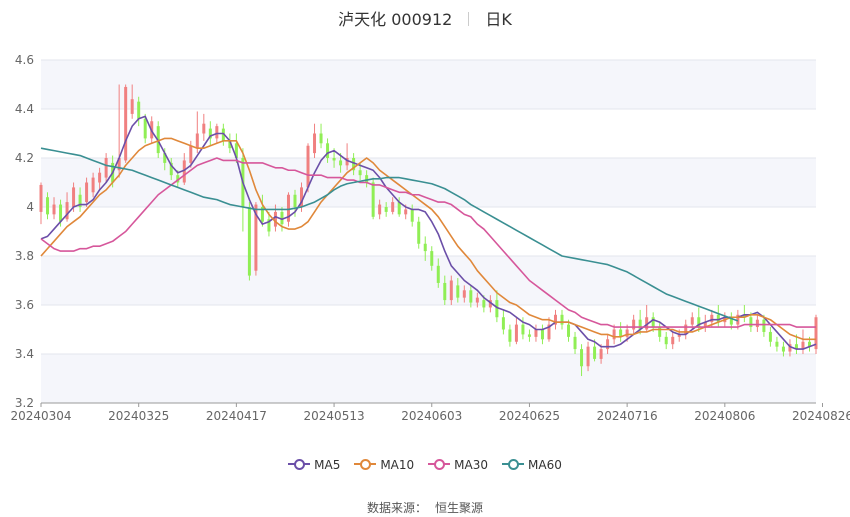 This screenshot has height=517, width=850. I want to click on y-tick-label: 4.6, so click(24, 60).